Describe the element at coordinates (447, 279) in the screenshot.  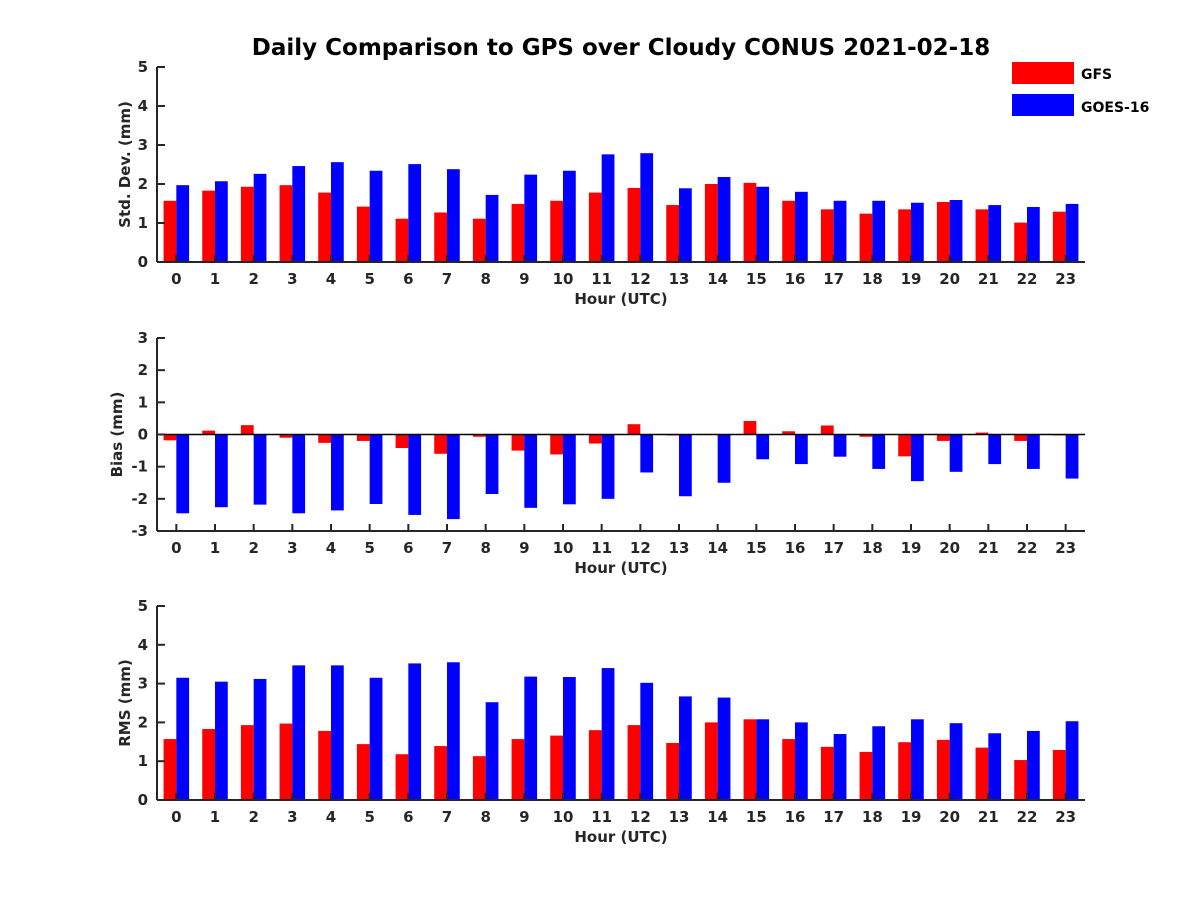
I see `std-dev-x-tick-label: 7` at that location.